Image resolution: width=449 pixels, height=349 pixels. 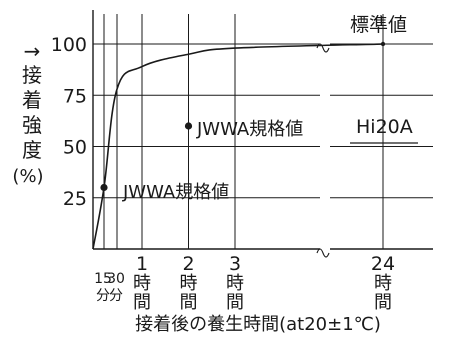 What do you see at coordinates (175, 192) in the screenshot?
I see `jwwa-label-low: JWWA規格値` at bounding box center [175, 192].